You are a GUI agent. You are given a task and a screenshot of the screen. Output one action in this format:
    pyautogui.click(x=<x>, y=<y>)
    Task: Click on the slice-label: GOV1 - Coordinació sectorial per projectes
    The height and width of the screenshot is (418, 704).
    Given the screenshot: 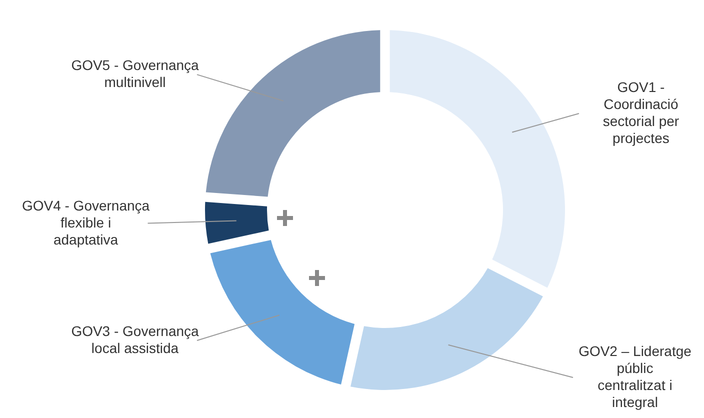 What is the action you would take?
    pyautogui.click(x=641, y=112)
    